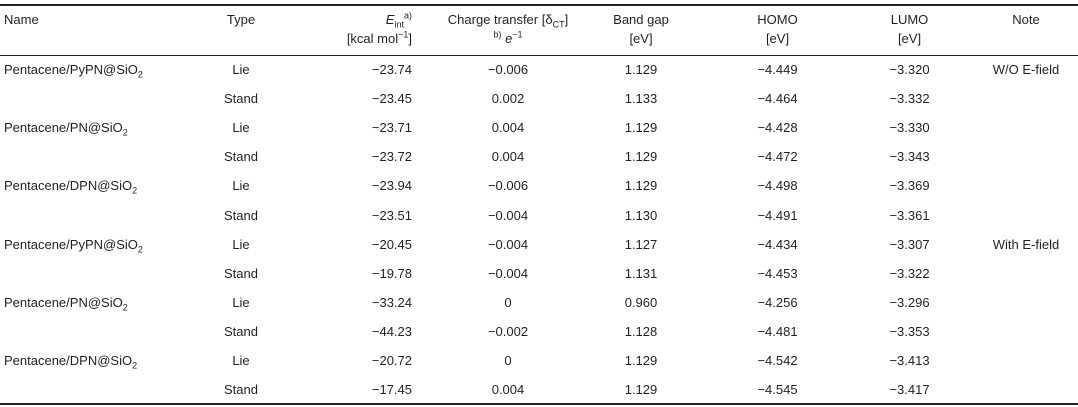 Image resolution: width=1078 pixels, height=407 pixels. What do you see at coordinates (1026, 244) in the screenshot?
I see `cell-note: With E-field` at bounding box center [1026, 244].